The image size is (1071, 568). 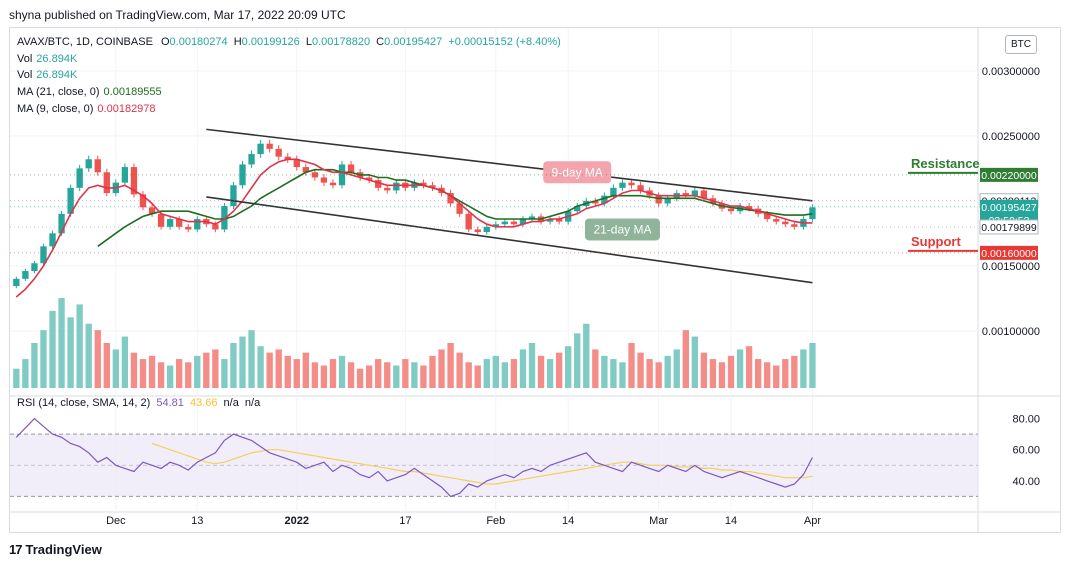 What do you see at coordinates (57, 75) in the screenshot?
I see `legend-vol-2-value: 26.894K` at bounding box center [57, 75].